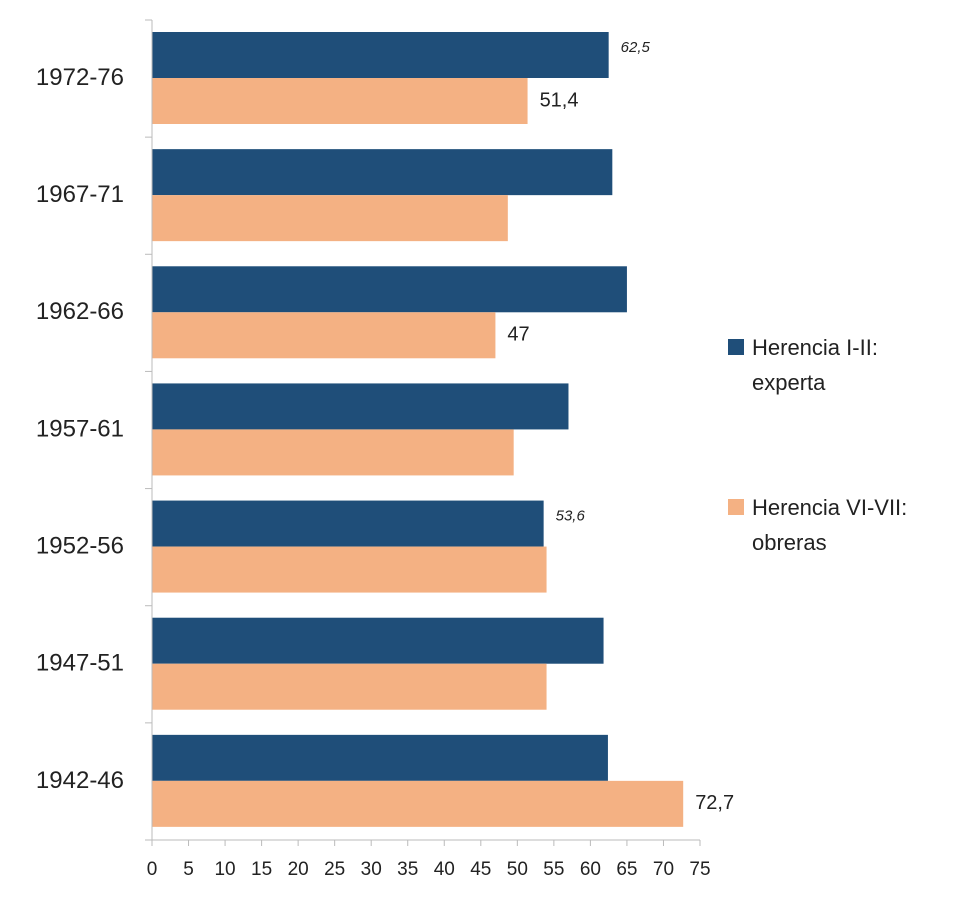 The image size is (959, 897). Describe the element at coordinates (815, 365) in the screenshot. I see `legend-label: Herencia I-II: experta` at that location.